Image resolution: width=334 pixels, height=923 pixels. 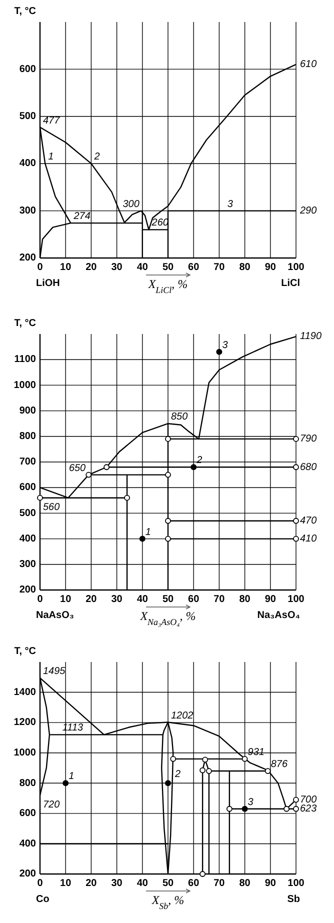 What do you see at coordinates (25, 692) in the screenshot?
I see `y-tick-label: 1400` at bounding box center [25, 692].